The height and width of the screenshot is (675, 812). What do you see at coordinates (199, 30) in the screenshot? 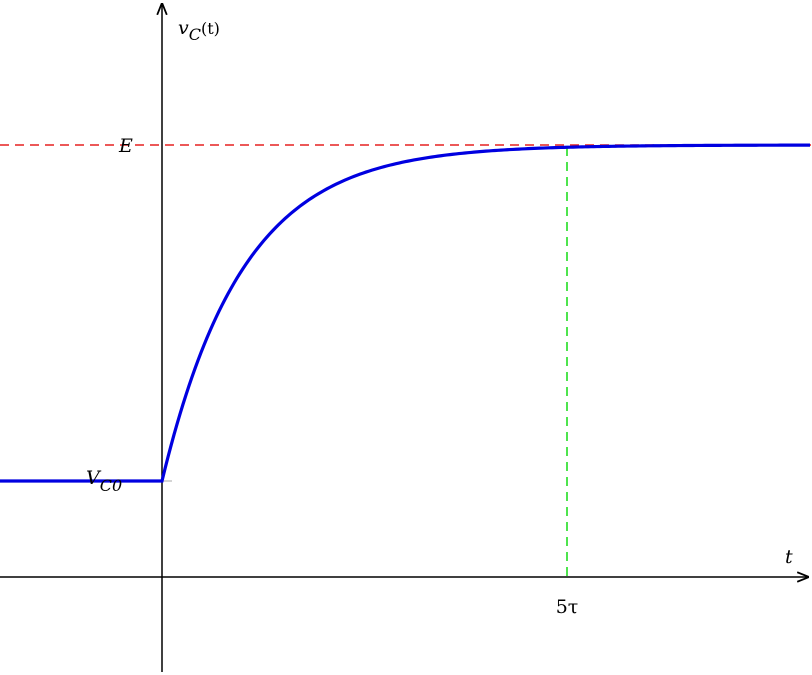
I see `y-axis-label: vC(t)` at bounding box center [199, 30].